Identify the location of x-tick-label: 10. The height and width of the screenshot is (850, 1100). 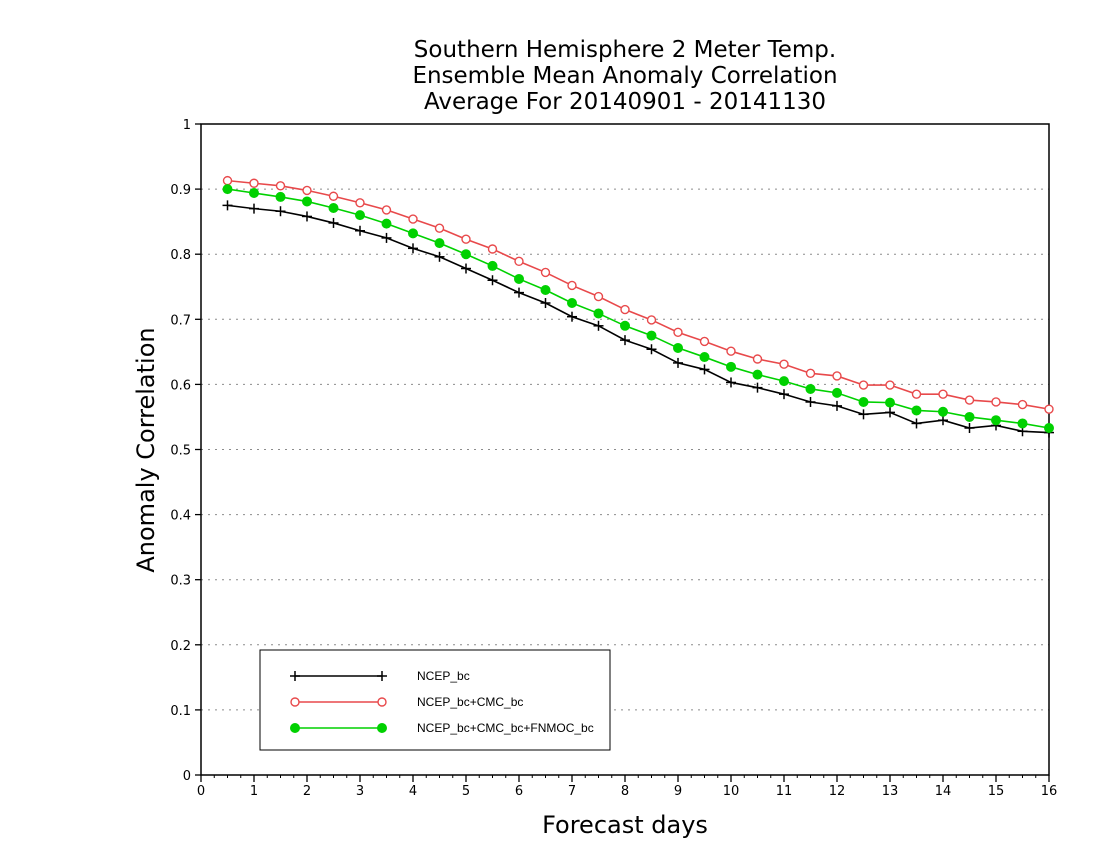
(731, 791).